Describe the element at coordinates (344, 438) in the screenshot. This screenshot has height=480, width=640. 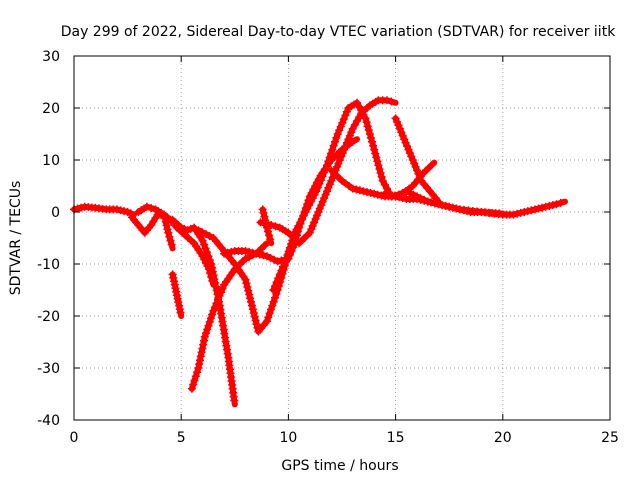
I see `x-tick-labels: 0 5 10 15 20 25` at that location.